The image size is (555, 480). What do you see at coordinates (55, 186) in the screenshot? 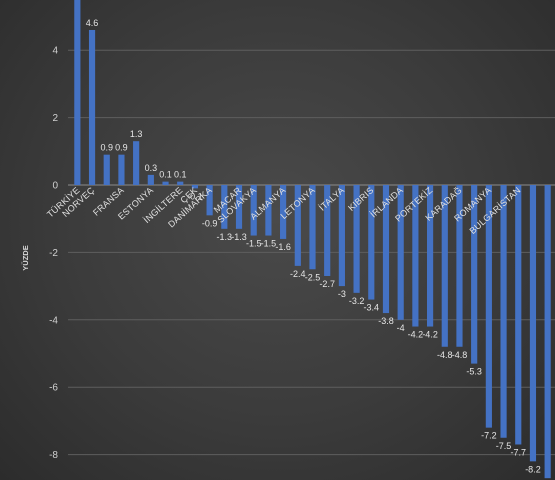
I see `y-tick-label: 0` at bounding box center [55, 186].